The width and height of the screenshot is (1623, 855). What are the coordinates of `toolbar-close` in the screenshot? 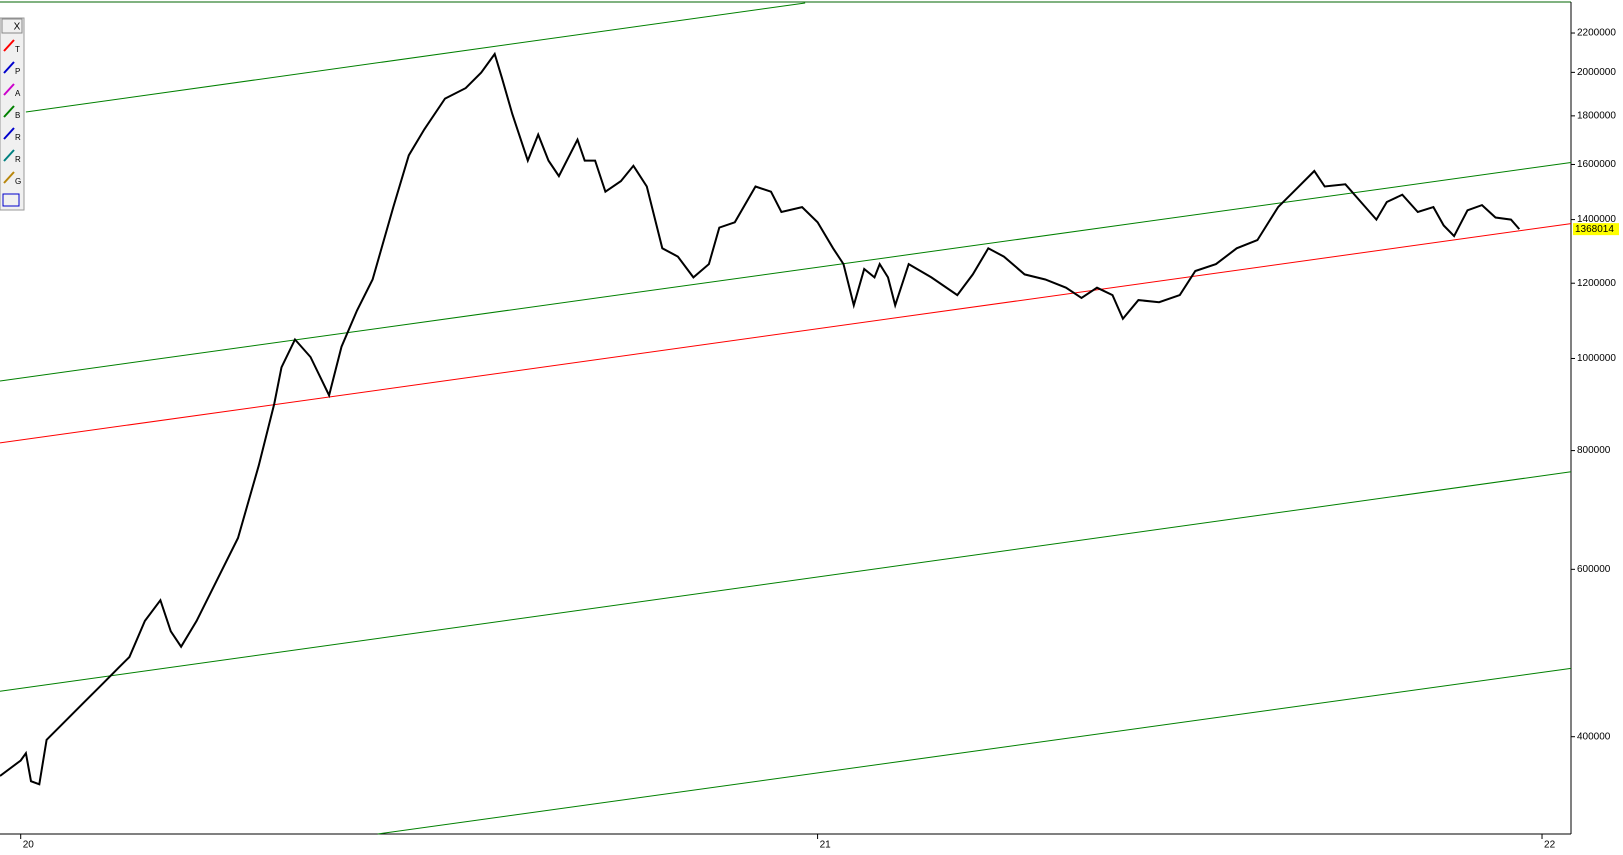 It's located at (12, 26).